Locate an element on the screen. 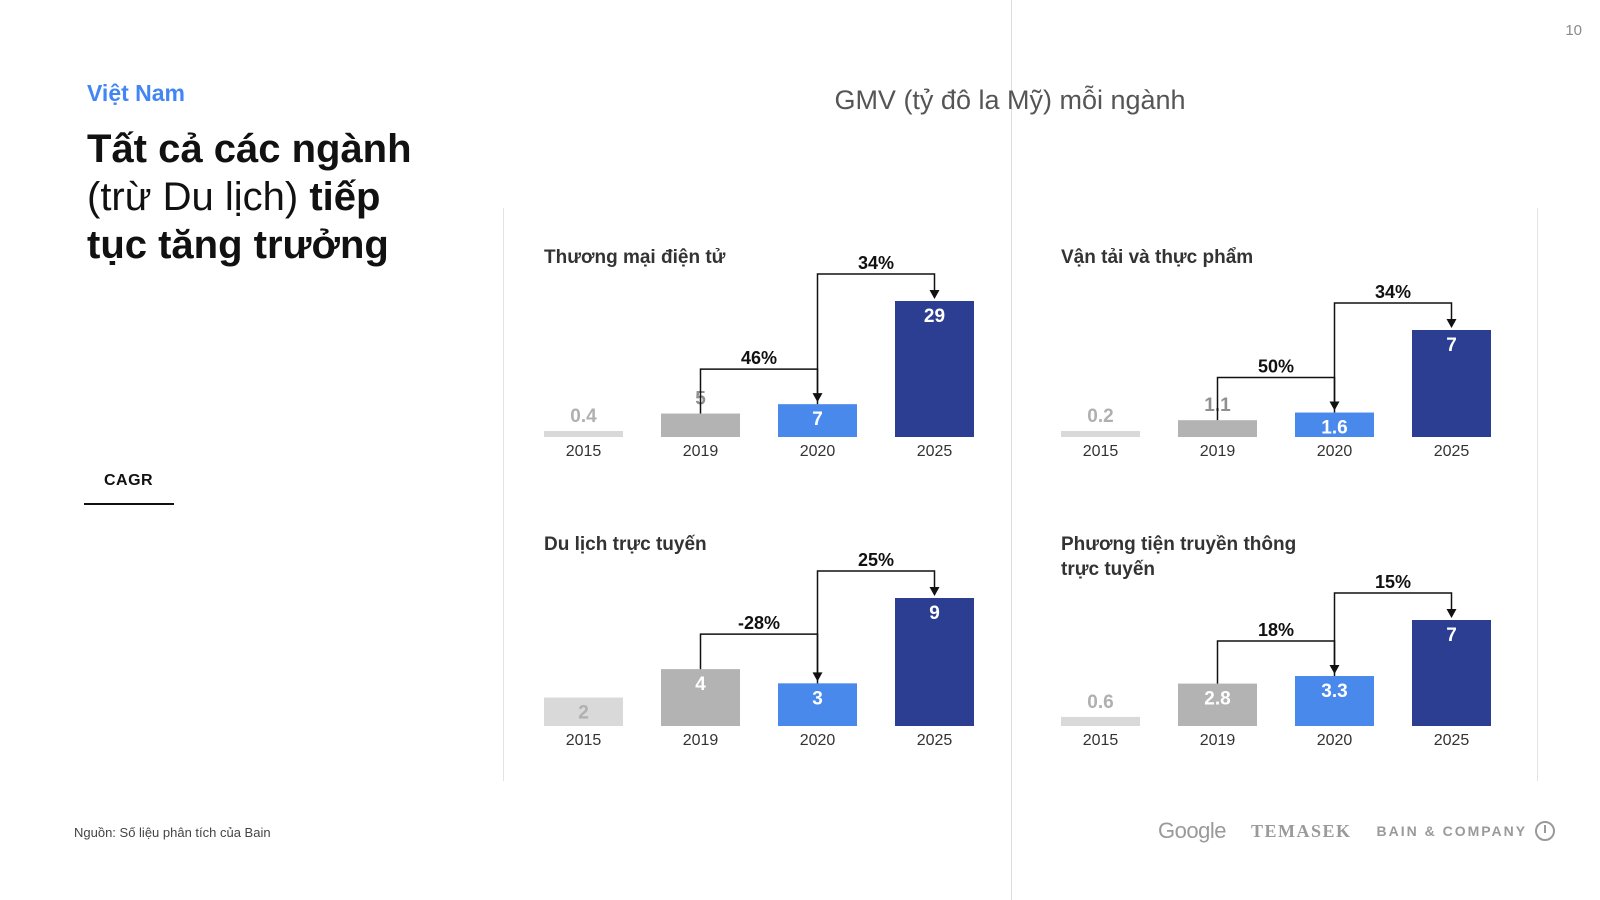 Image resolution: width=1600 pixels, height=900 pixels. bain-mark-icon is located at coordinates (1545, 831).